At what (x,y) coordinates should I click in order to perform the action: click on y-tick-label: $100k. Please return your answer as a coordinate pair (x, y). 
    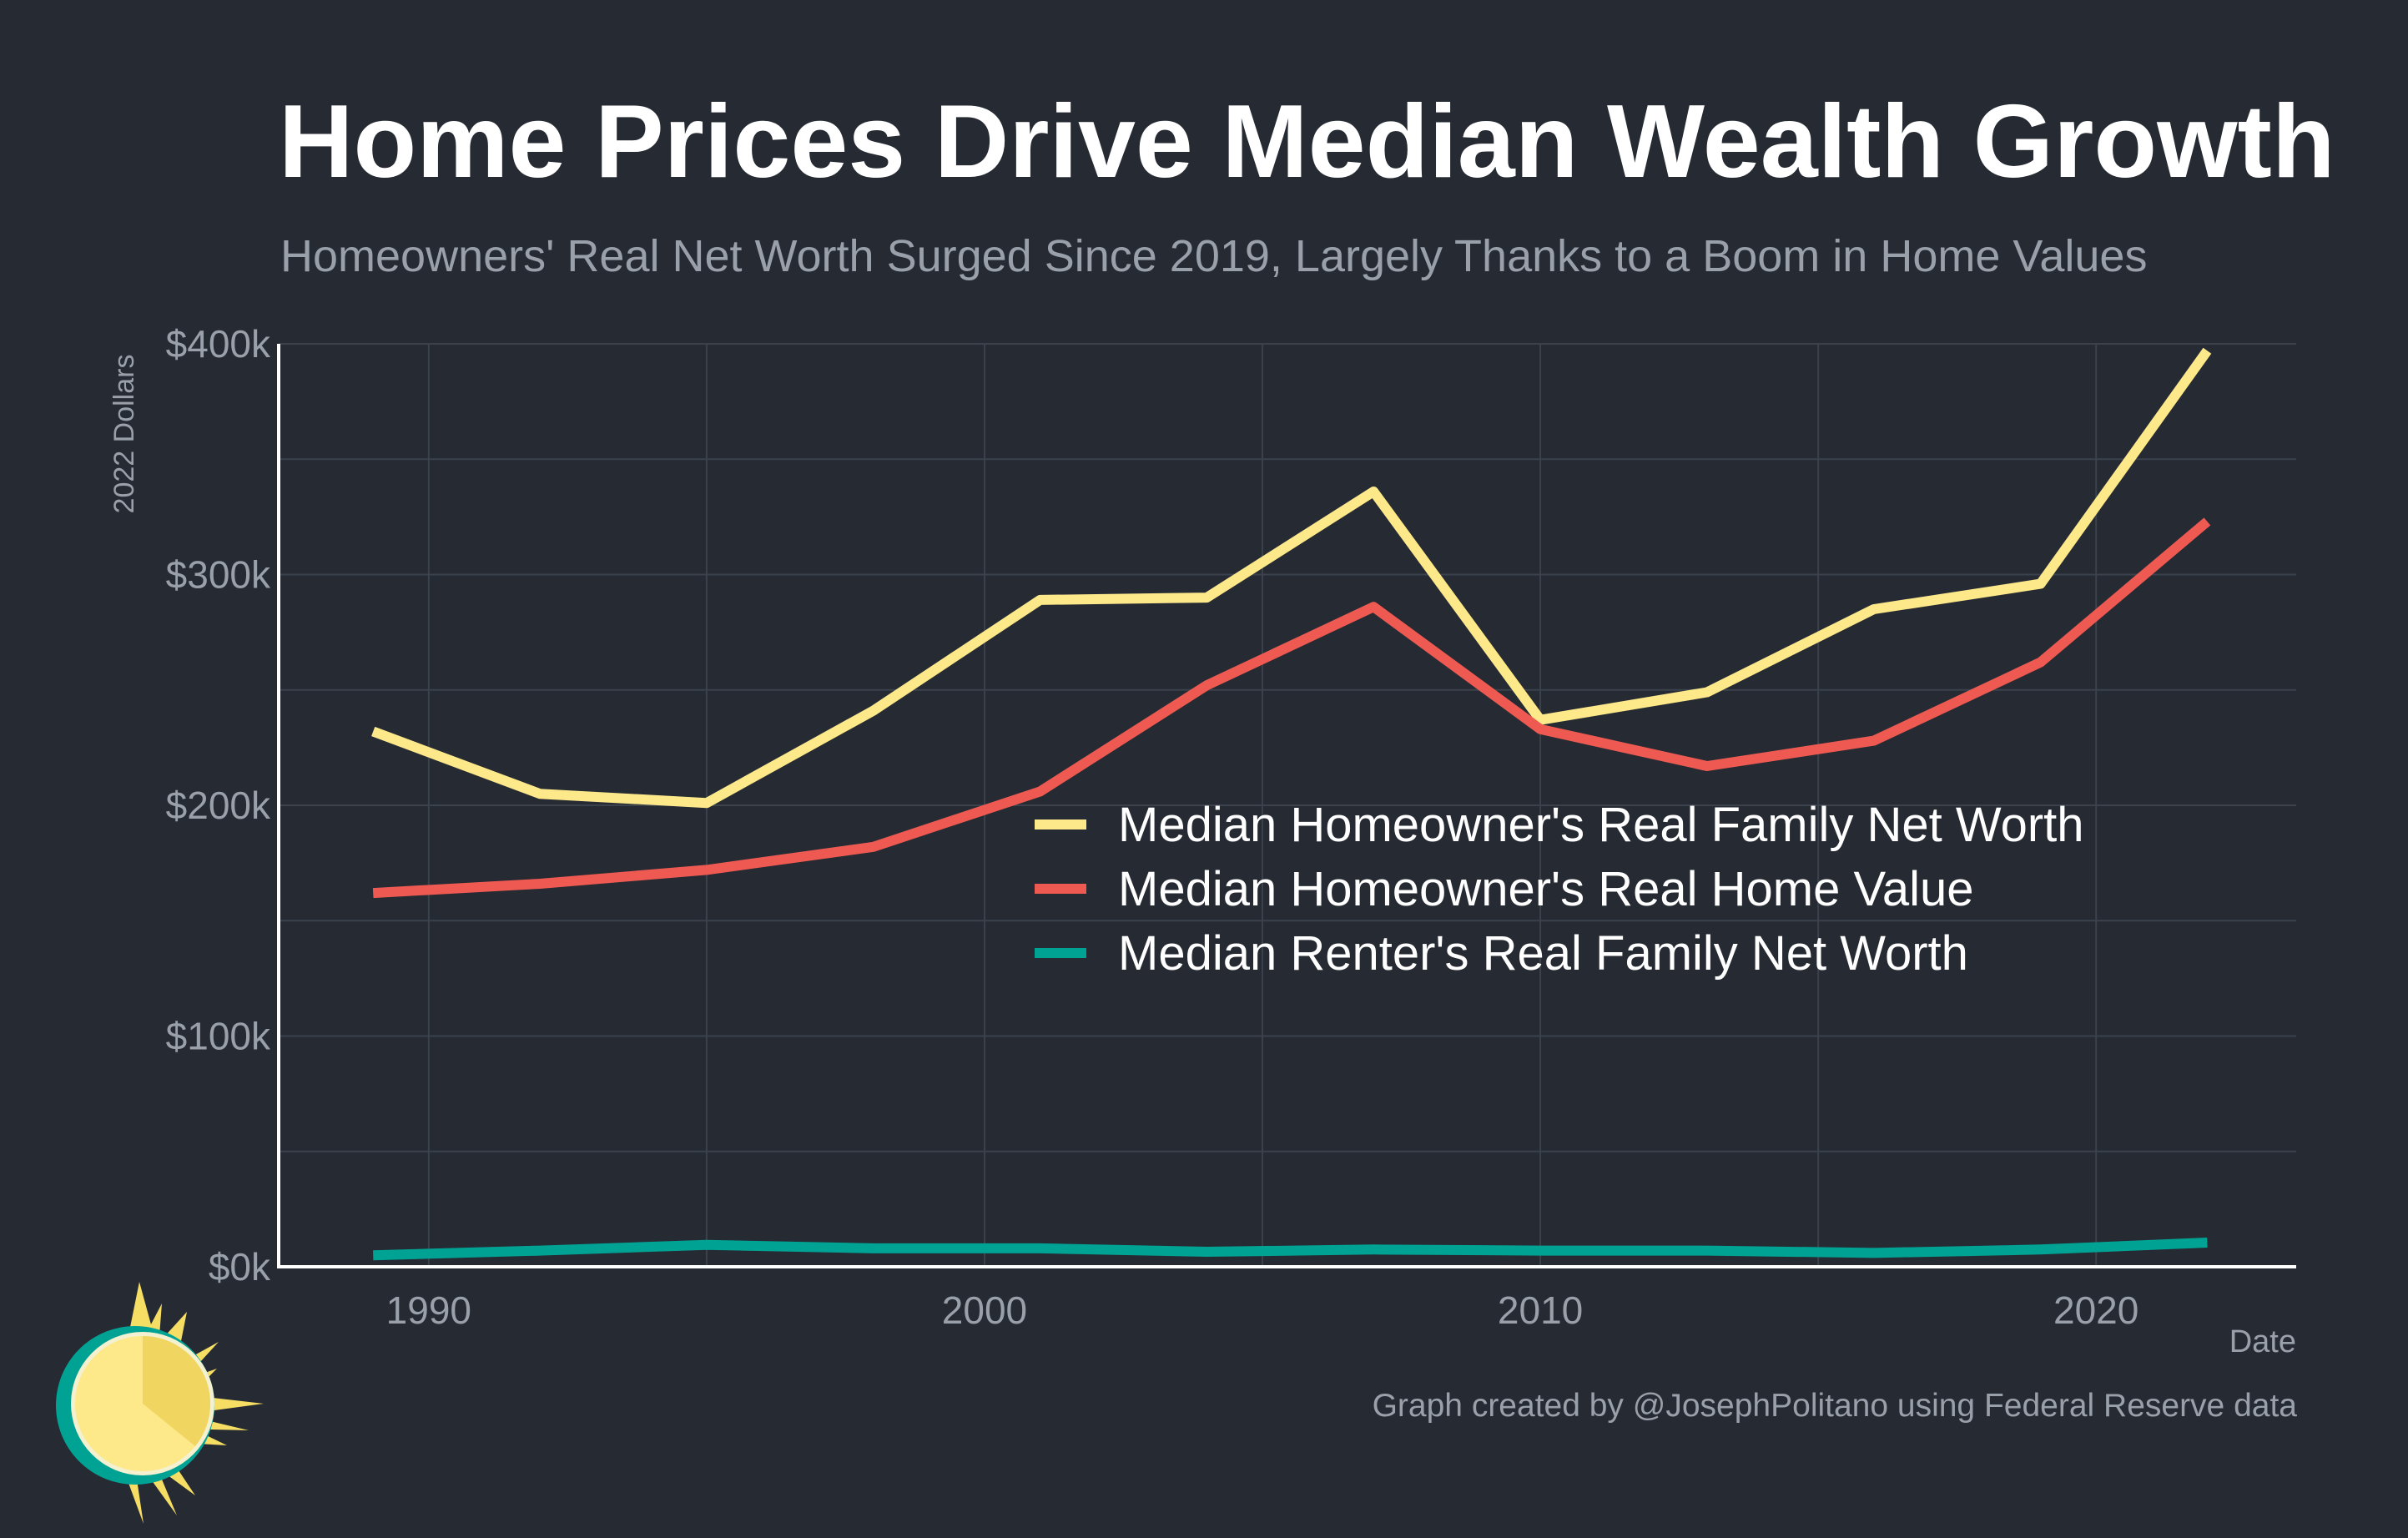
    Looking at the image, I should click on (218, 1036).